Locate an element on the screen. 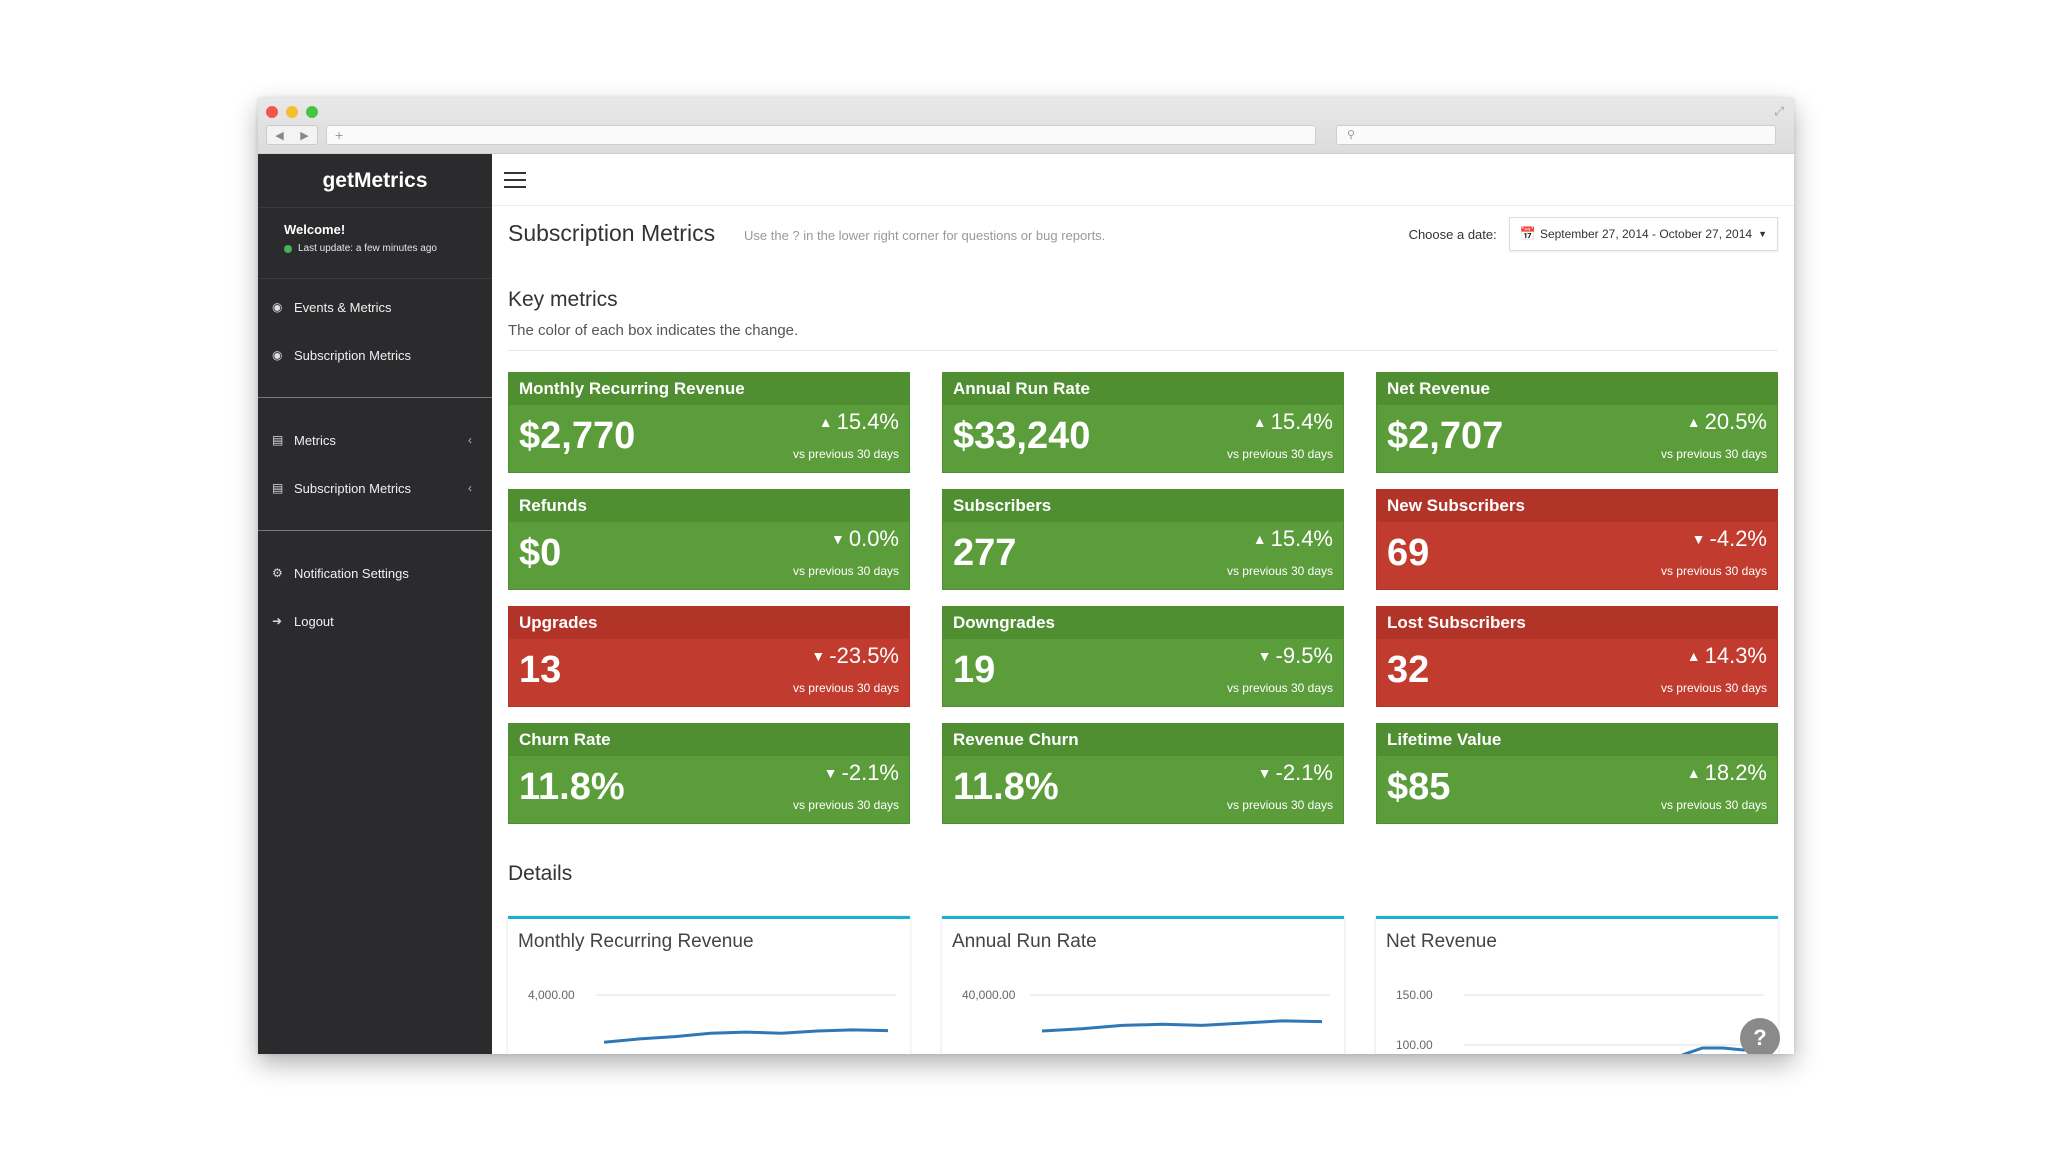 Image resolution: width=2048 pixels, height=1152 pixels. y-tick-label: 100.00 is located at coordinates (1414, 1045).